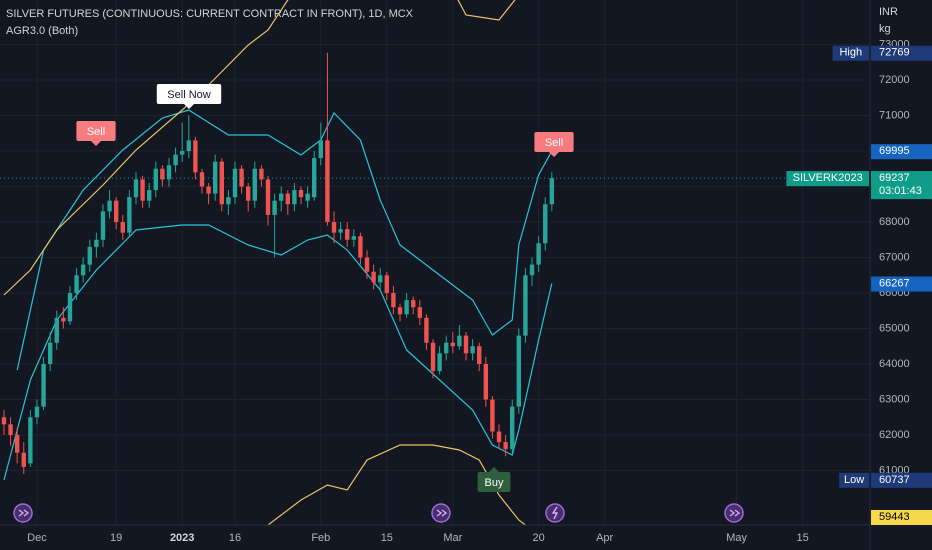 The width and height of the screenshot is (932, 550). What do you see at coordinates (900, 191) in the screenshot?
I see `countdown: 03:01:43` at bounding box center [900, 191].